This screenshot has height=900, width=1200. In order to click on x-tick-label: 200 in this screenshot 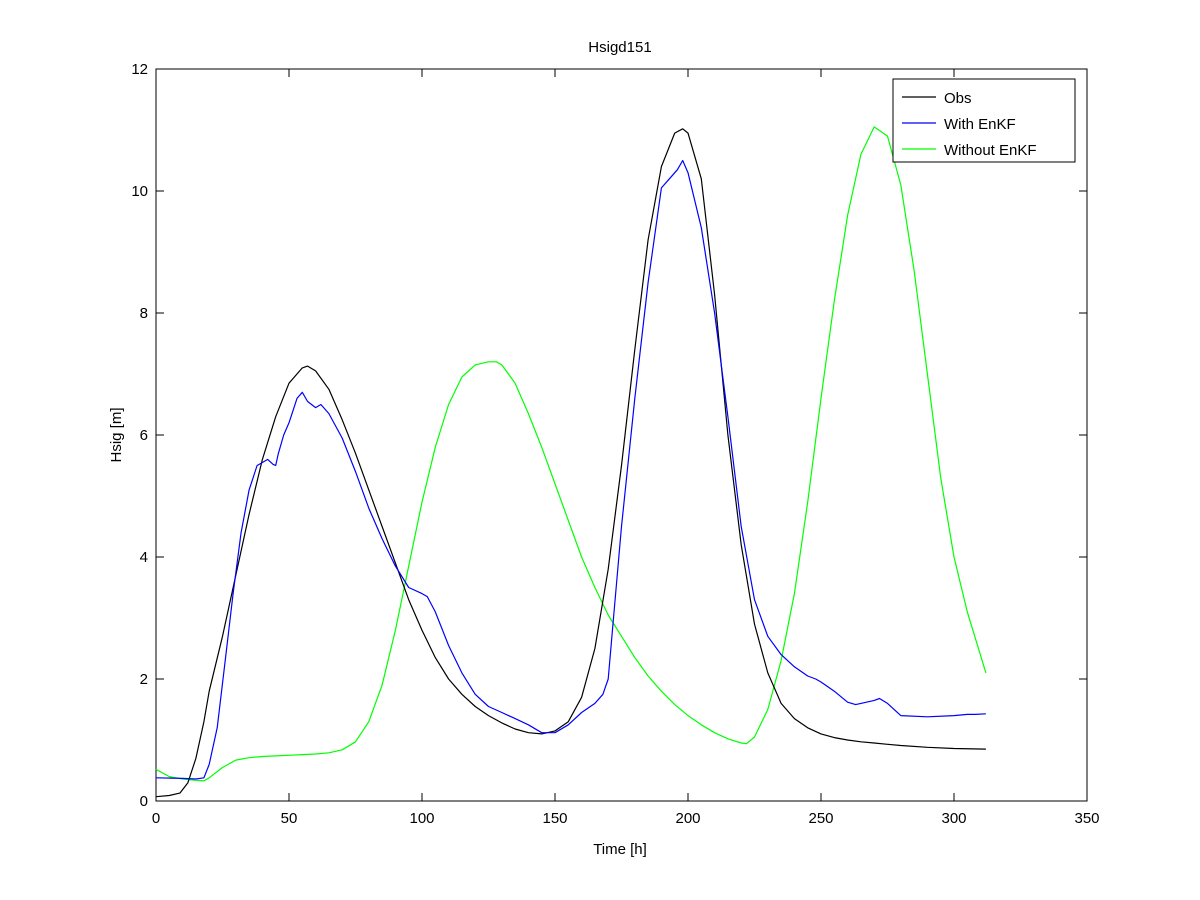, I will do `click(687, 818)`.